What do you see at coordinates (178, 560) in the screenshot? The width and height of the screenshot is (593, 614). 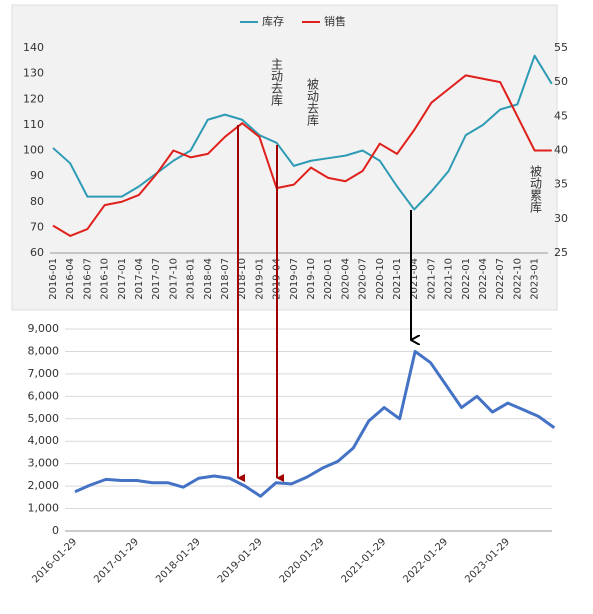 I see `x-tick-label: 2018-01-29` at bounding box center [178, 560].